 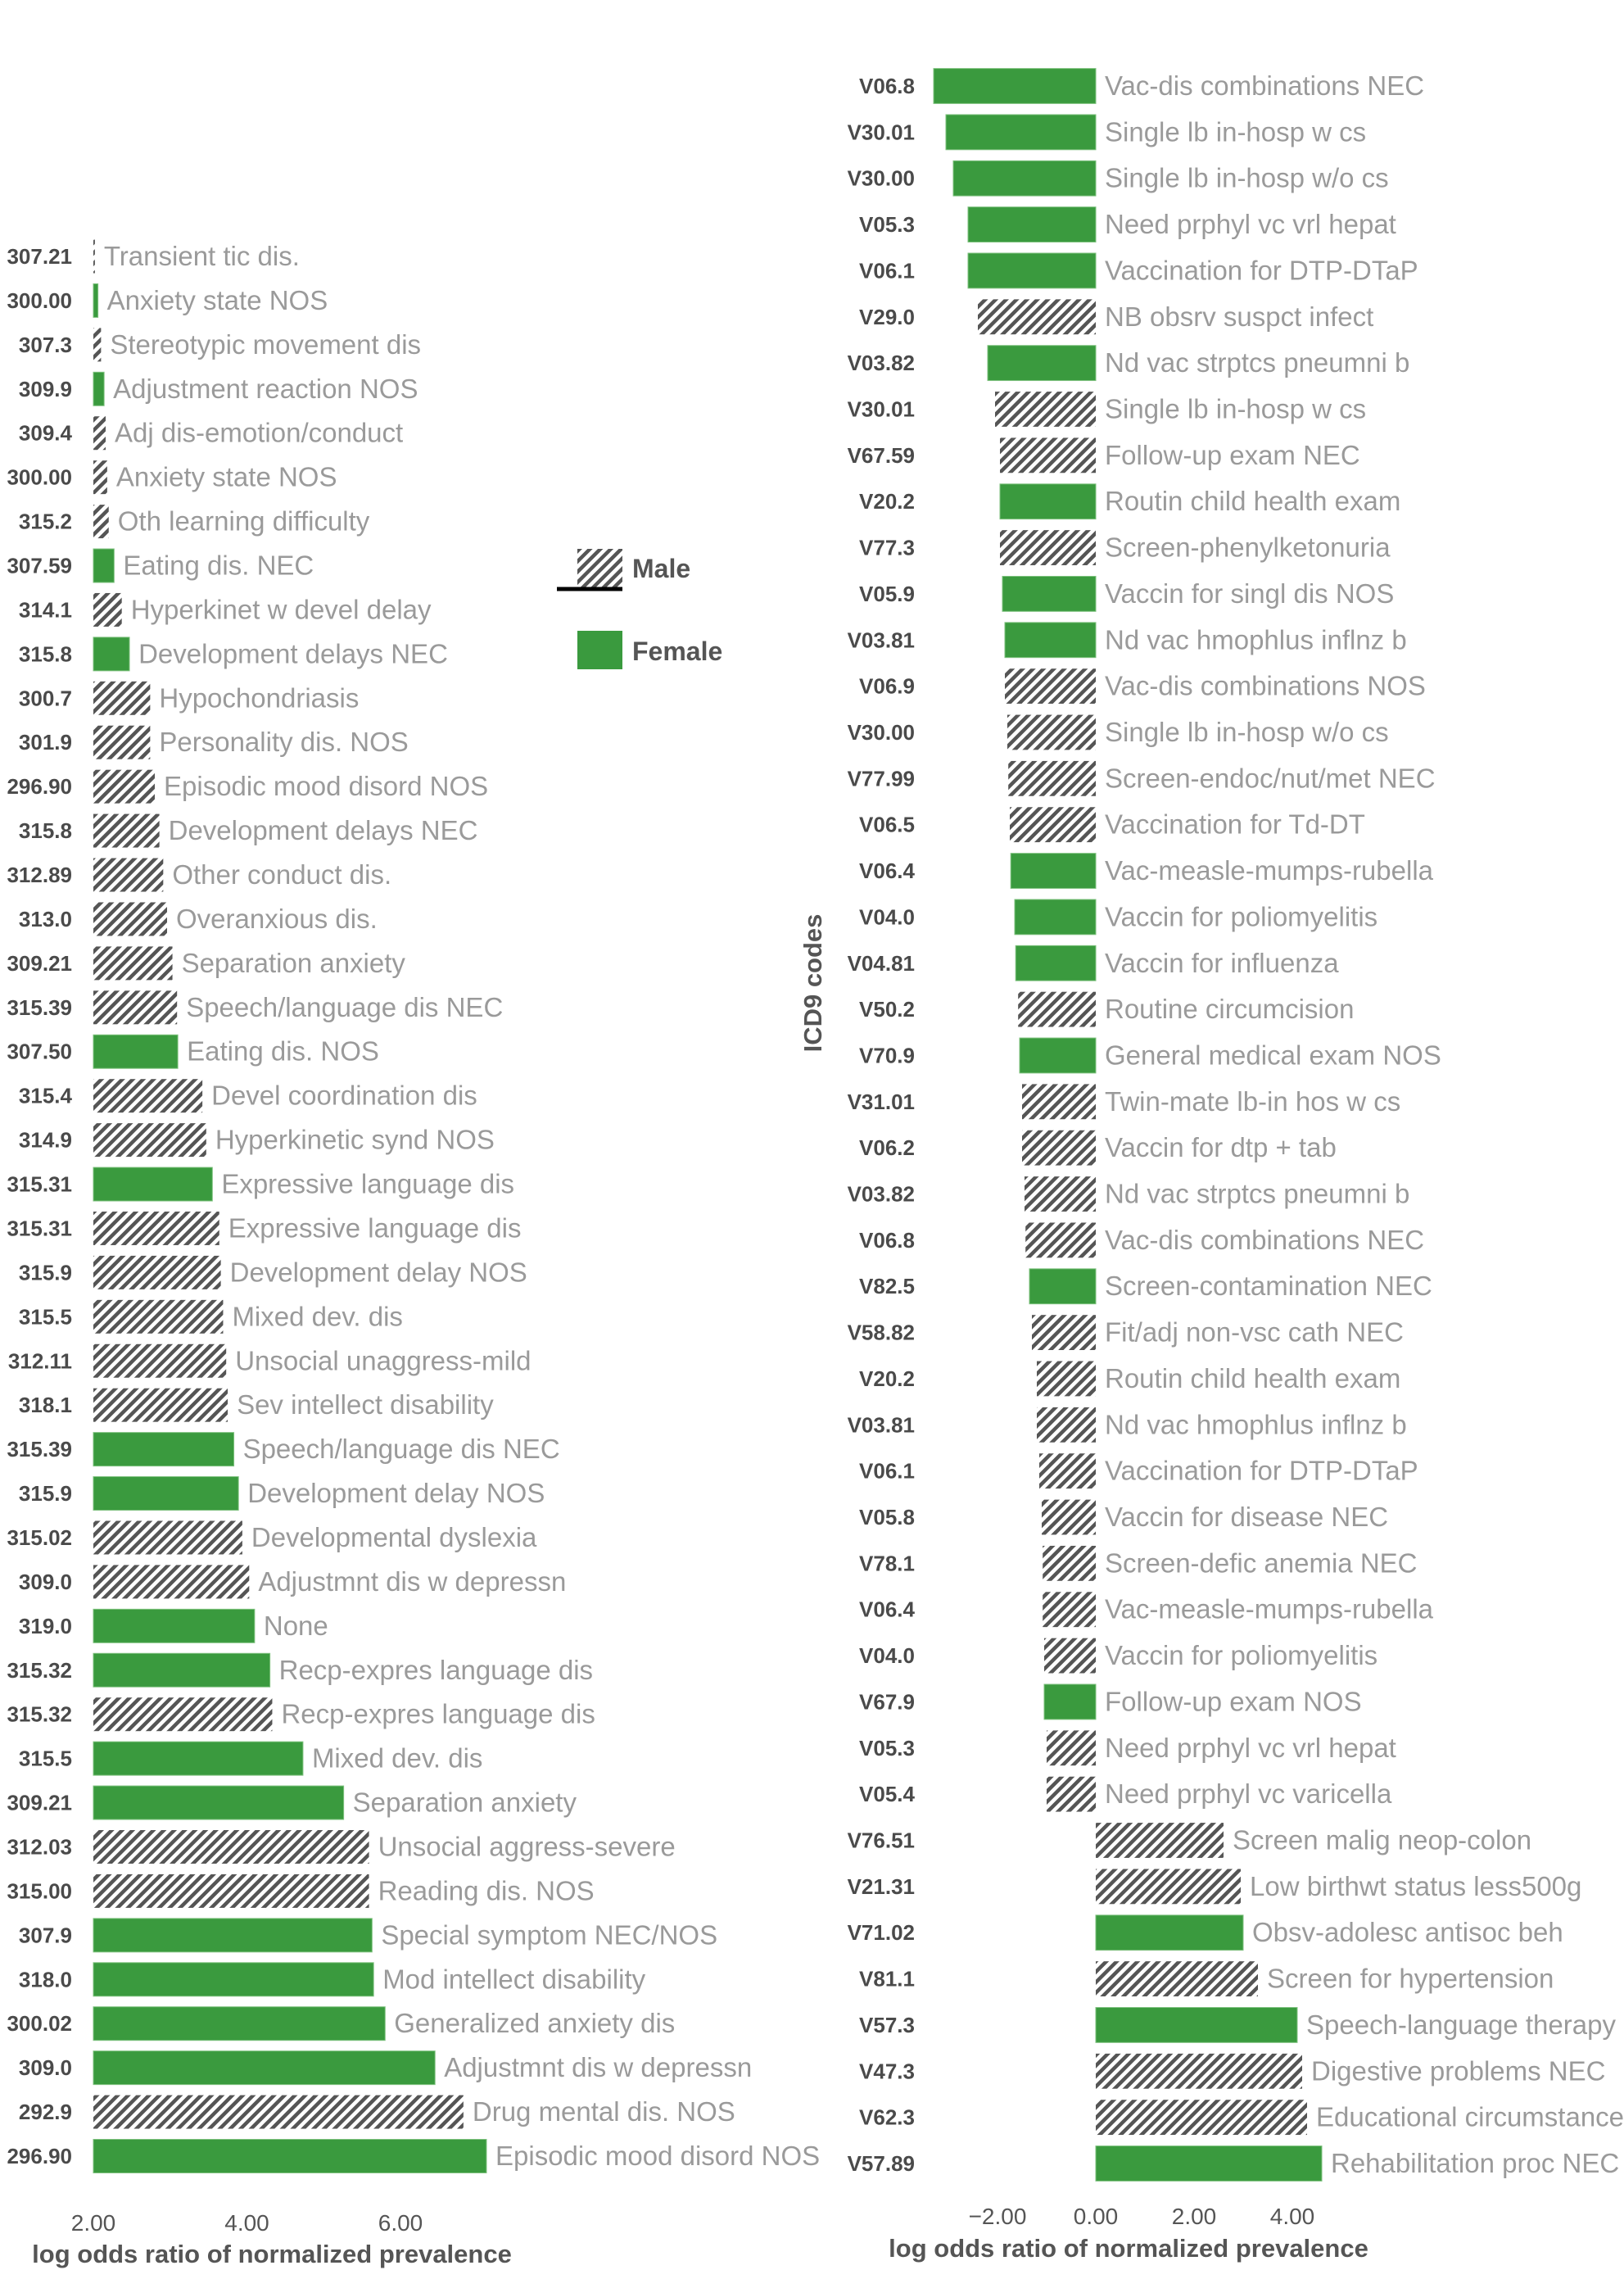 What do you see at coordinates (1269, 1286) in the screenshot?
I see `bar-description-label: Screen-contamination NEC` at bounding box center [1269, 1286].